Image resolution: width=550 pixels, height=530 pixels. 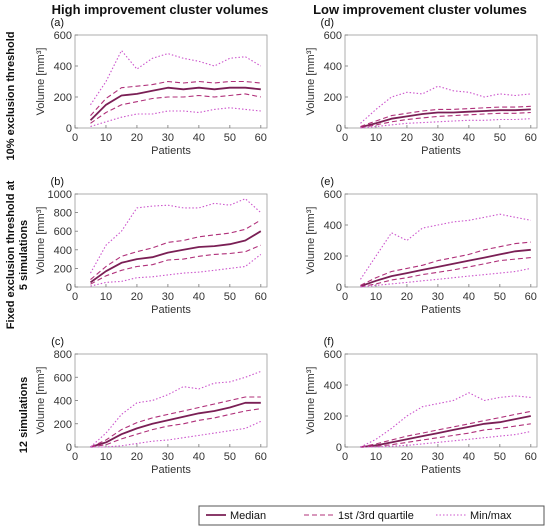 What do you see at coordinates (327, 23) in the screenshot?
I see `panel-label: (d)` at bounding box center [327, 23].